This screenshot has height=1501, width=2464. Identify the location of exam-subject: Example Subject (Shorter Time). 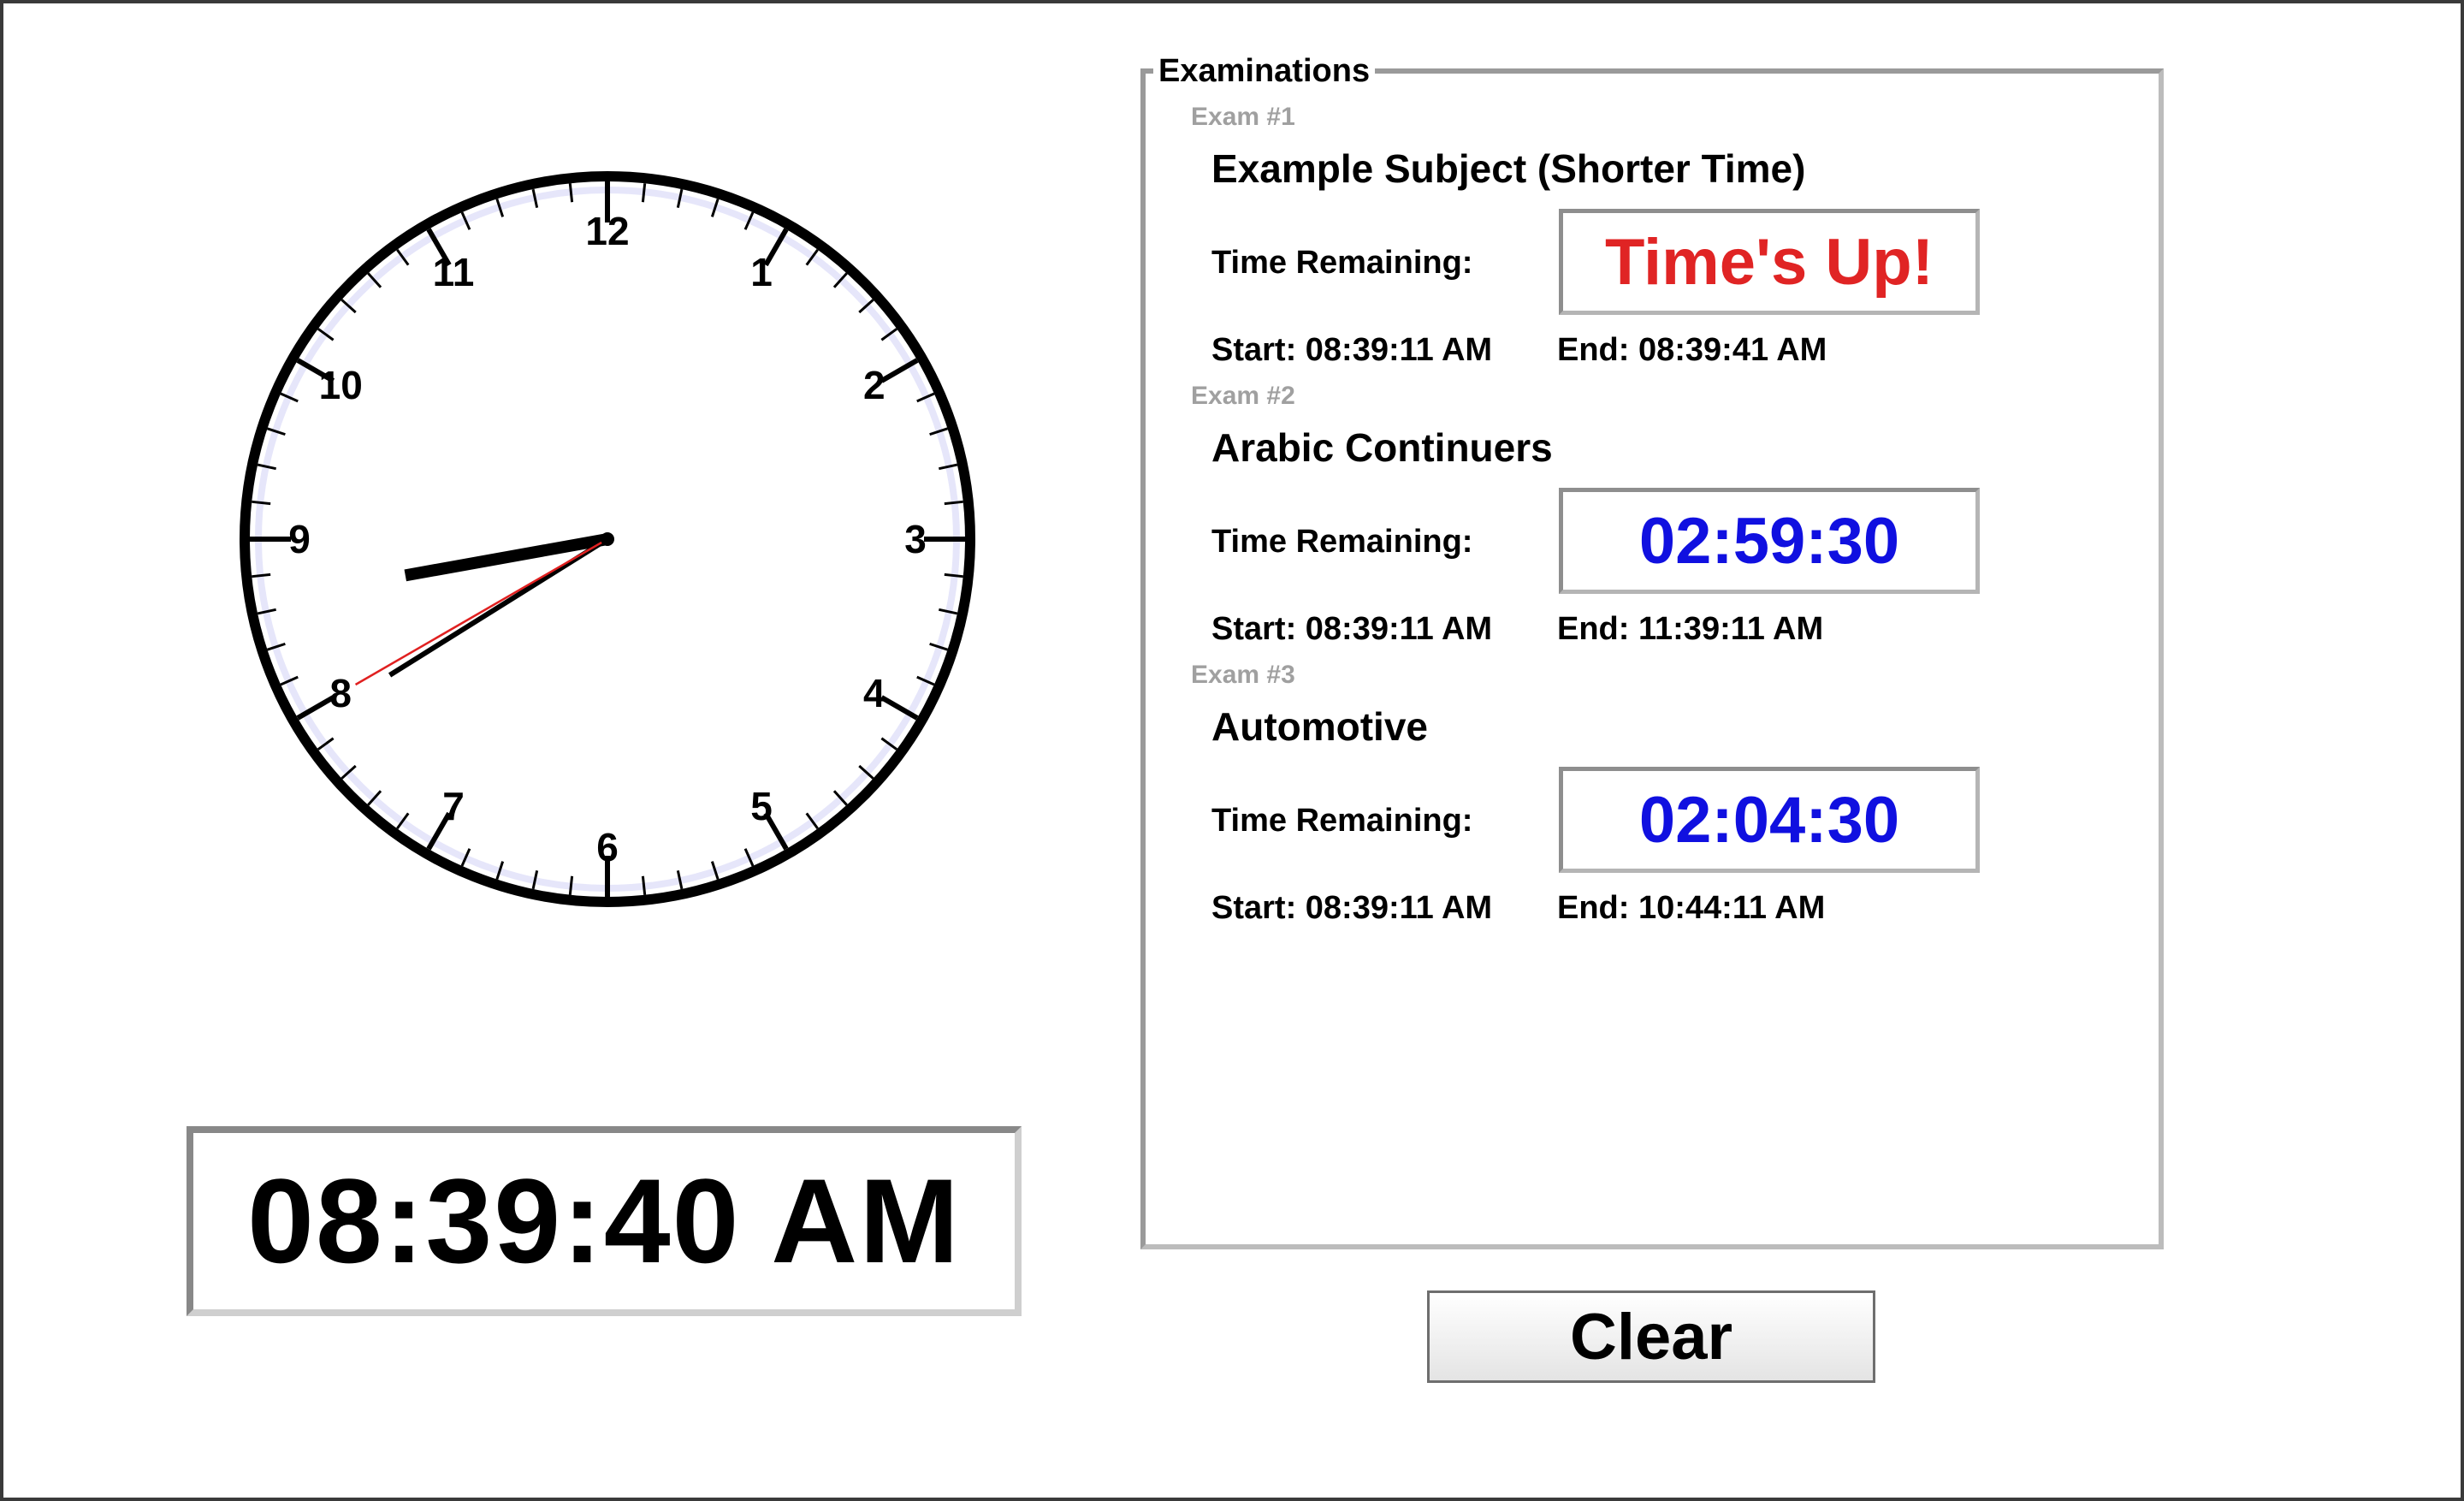
(1508, 168).